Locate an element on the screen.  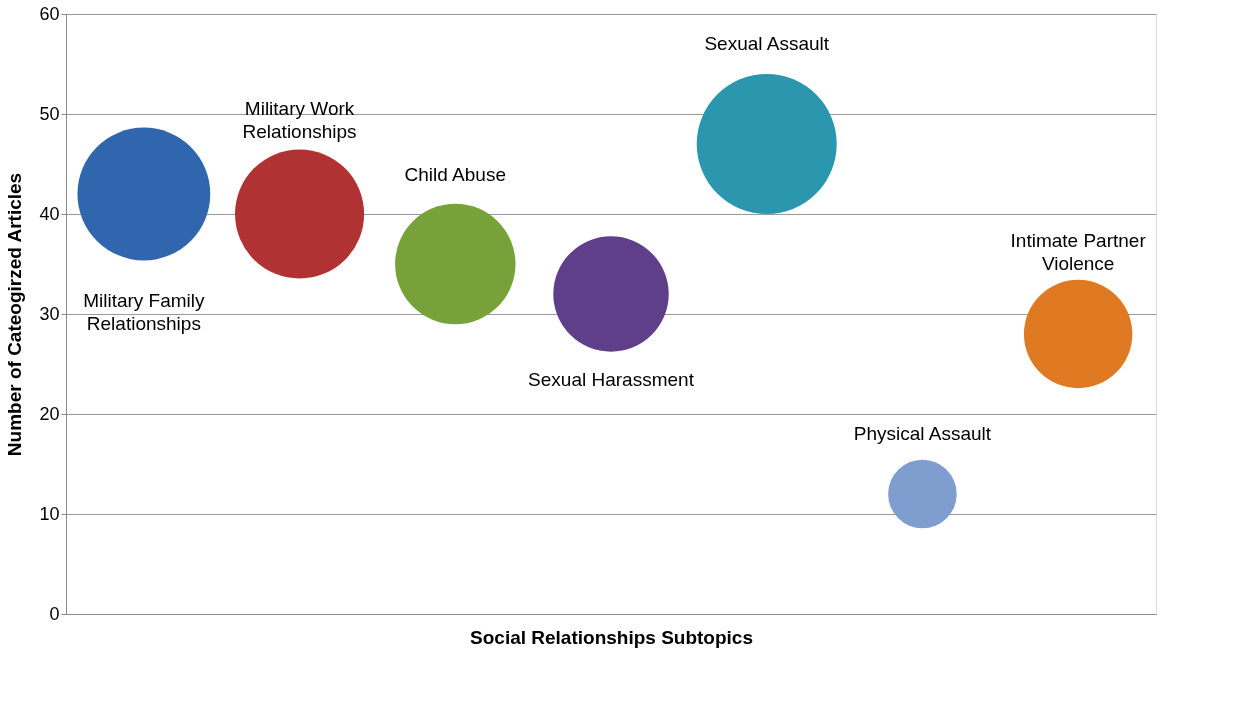
y-axis-title: Number of Cateogirzed Articles is located at coordinates (15, 314).